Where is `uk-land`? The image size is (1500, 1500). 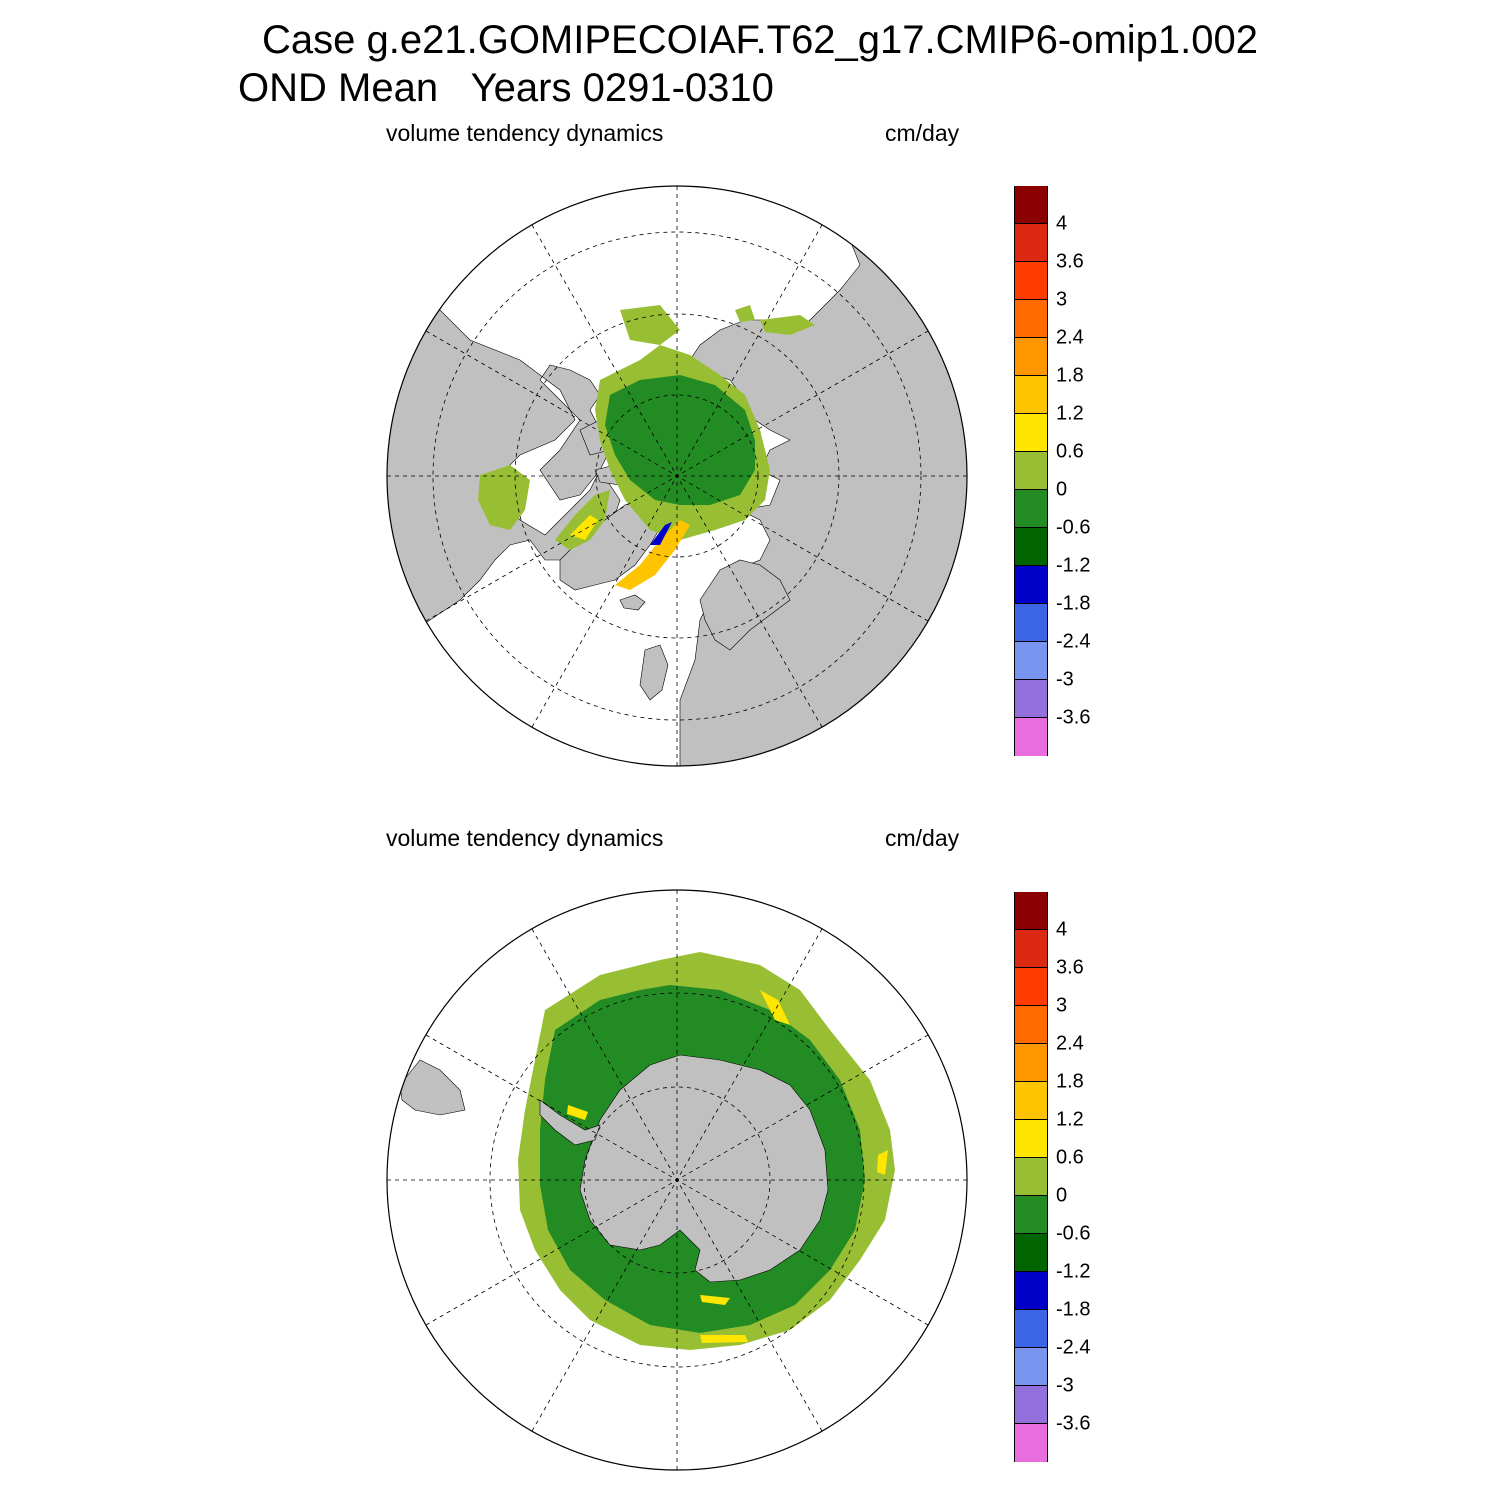
uk-land is located at coordinates (654, 672).